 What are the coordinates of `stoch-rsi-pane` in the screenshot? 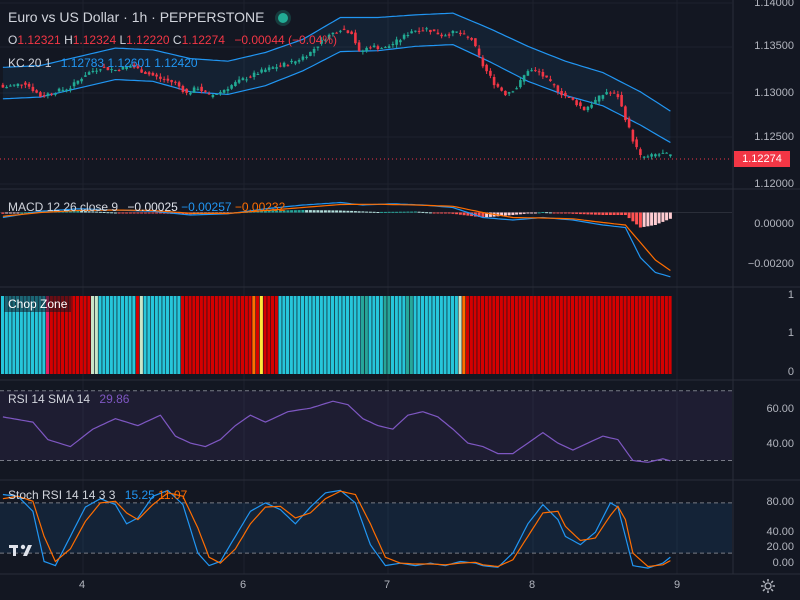 It's located at (366, 529).